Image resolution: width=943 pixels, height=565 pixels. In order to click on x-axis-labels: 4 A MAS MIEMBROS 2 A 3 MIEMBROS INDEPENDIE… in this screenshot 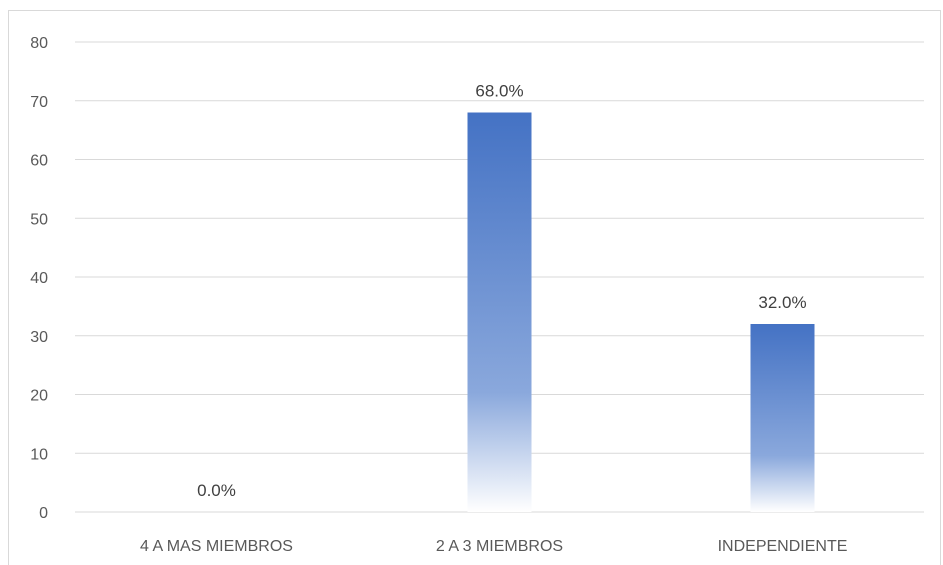, I will do `click(493, 546)`.